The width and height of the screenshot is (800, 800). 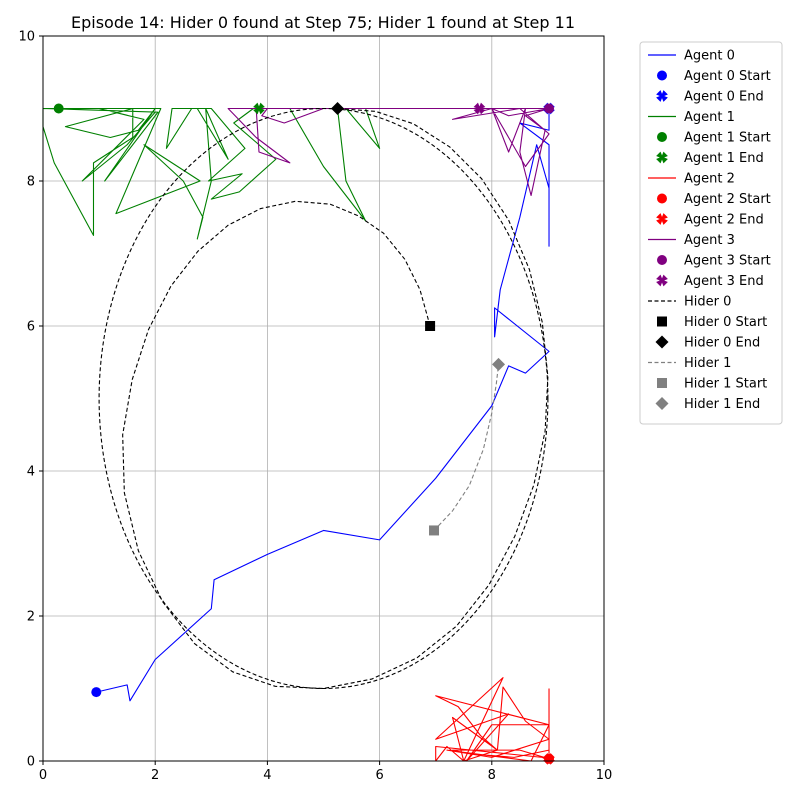 What do you see at coordinates (31, 327) in the screenshot?
I see `y-tick-label: 6` at bounding box center [31, 327].